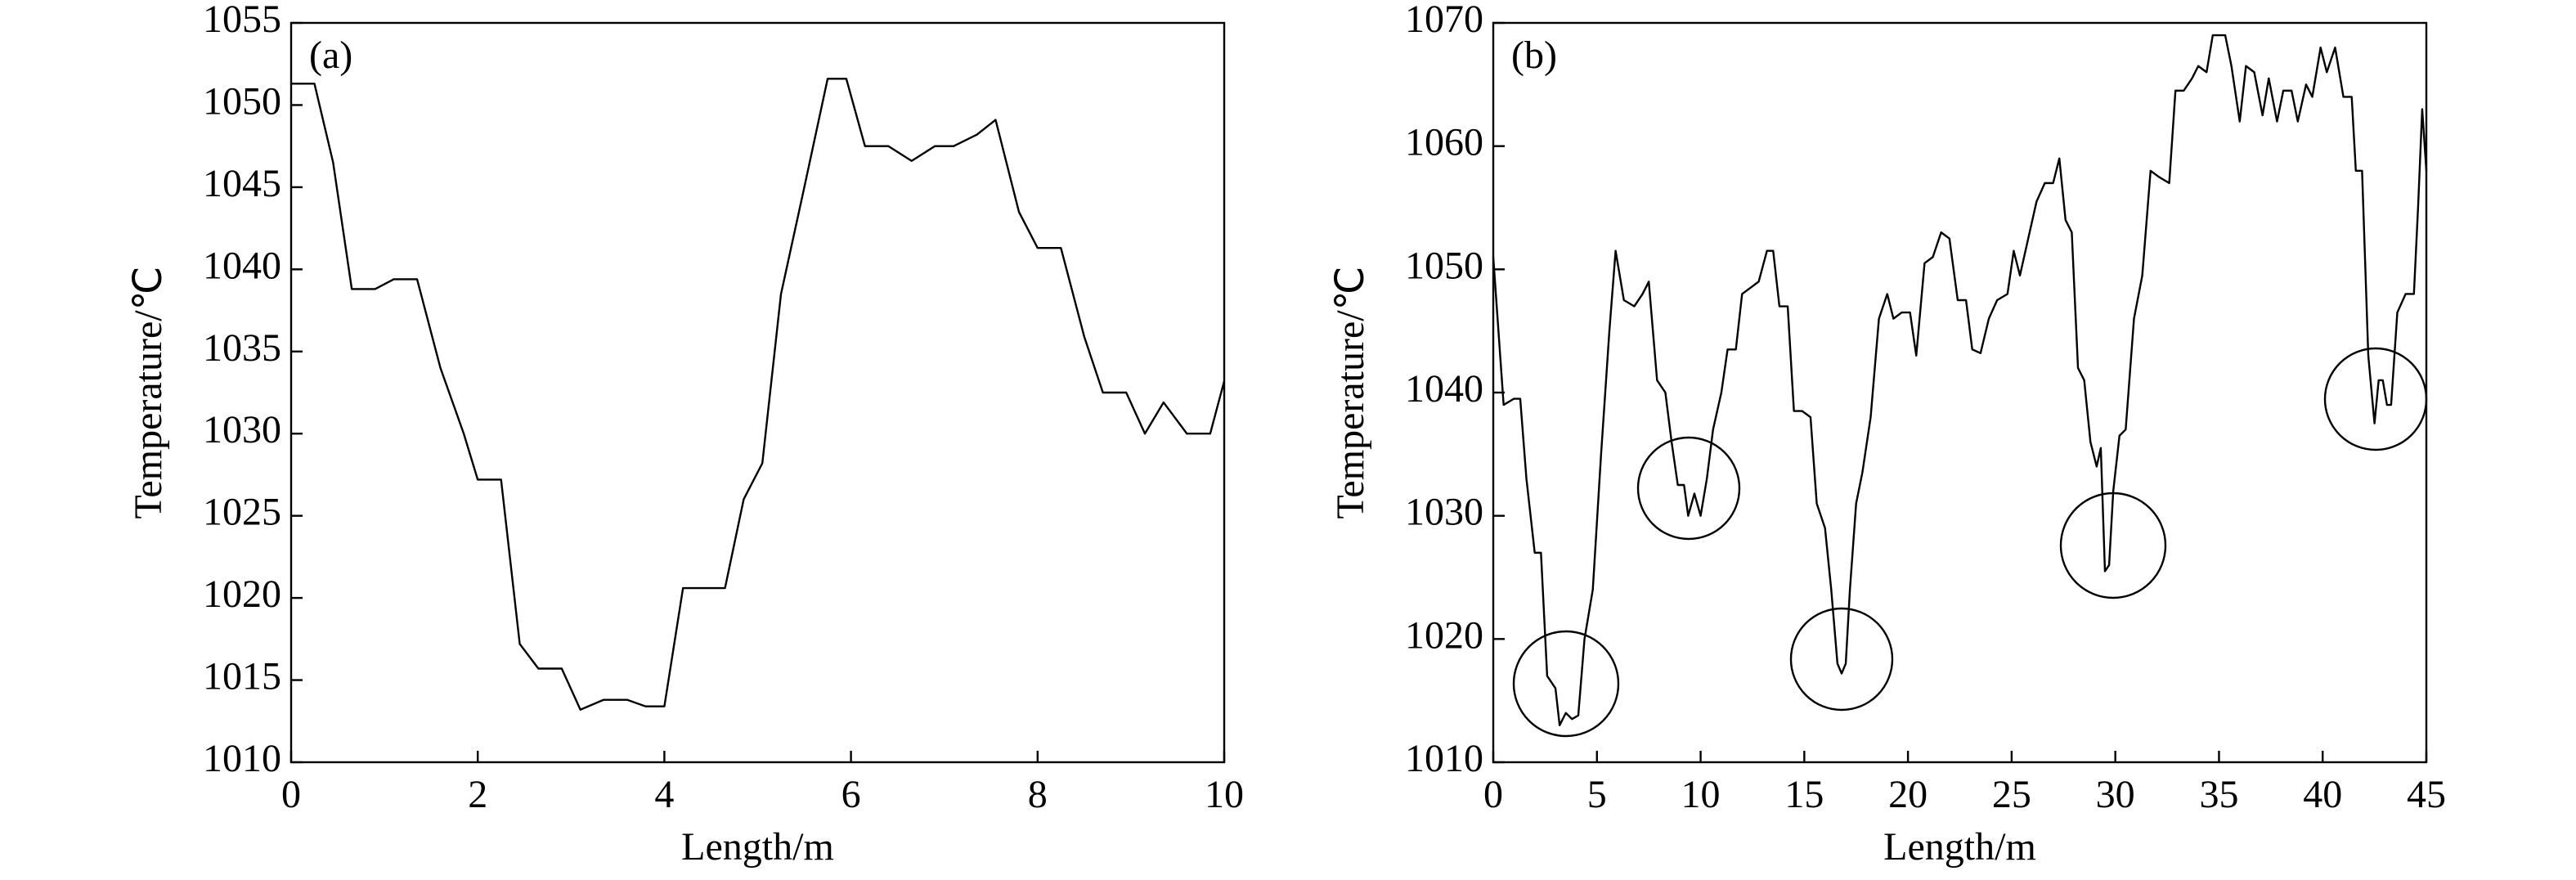 The width and height of the screenshot is (2576, 880). What do you see at coordinates (1908, 794) in the screenshot?
I see `x-tick-label: 20` at bounding box center [1908, 794].